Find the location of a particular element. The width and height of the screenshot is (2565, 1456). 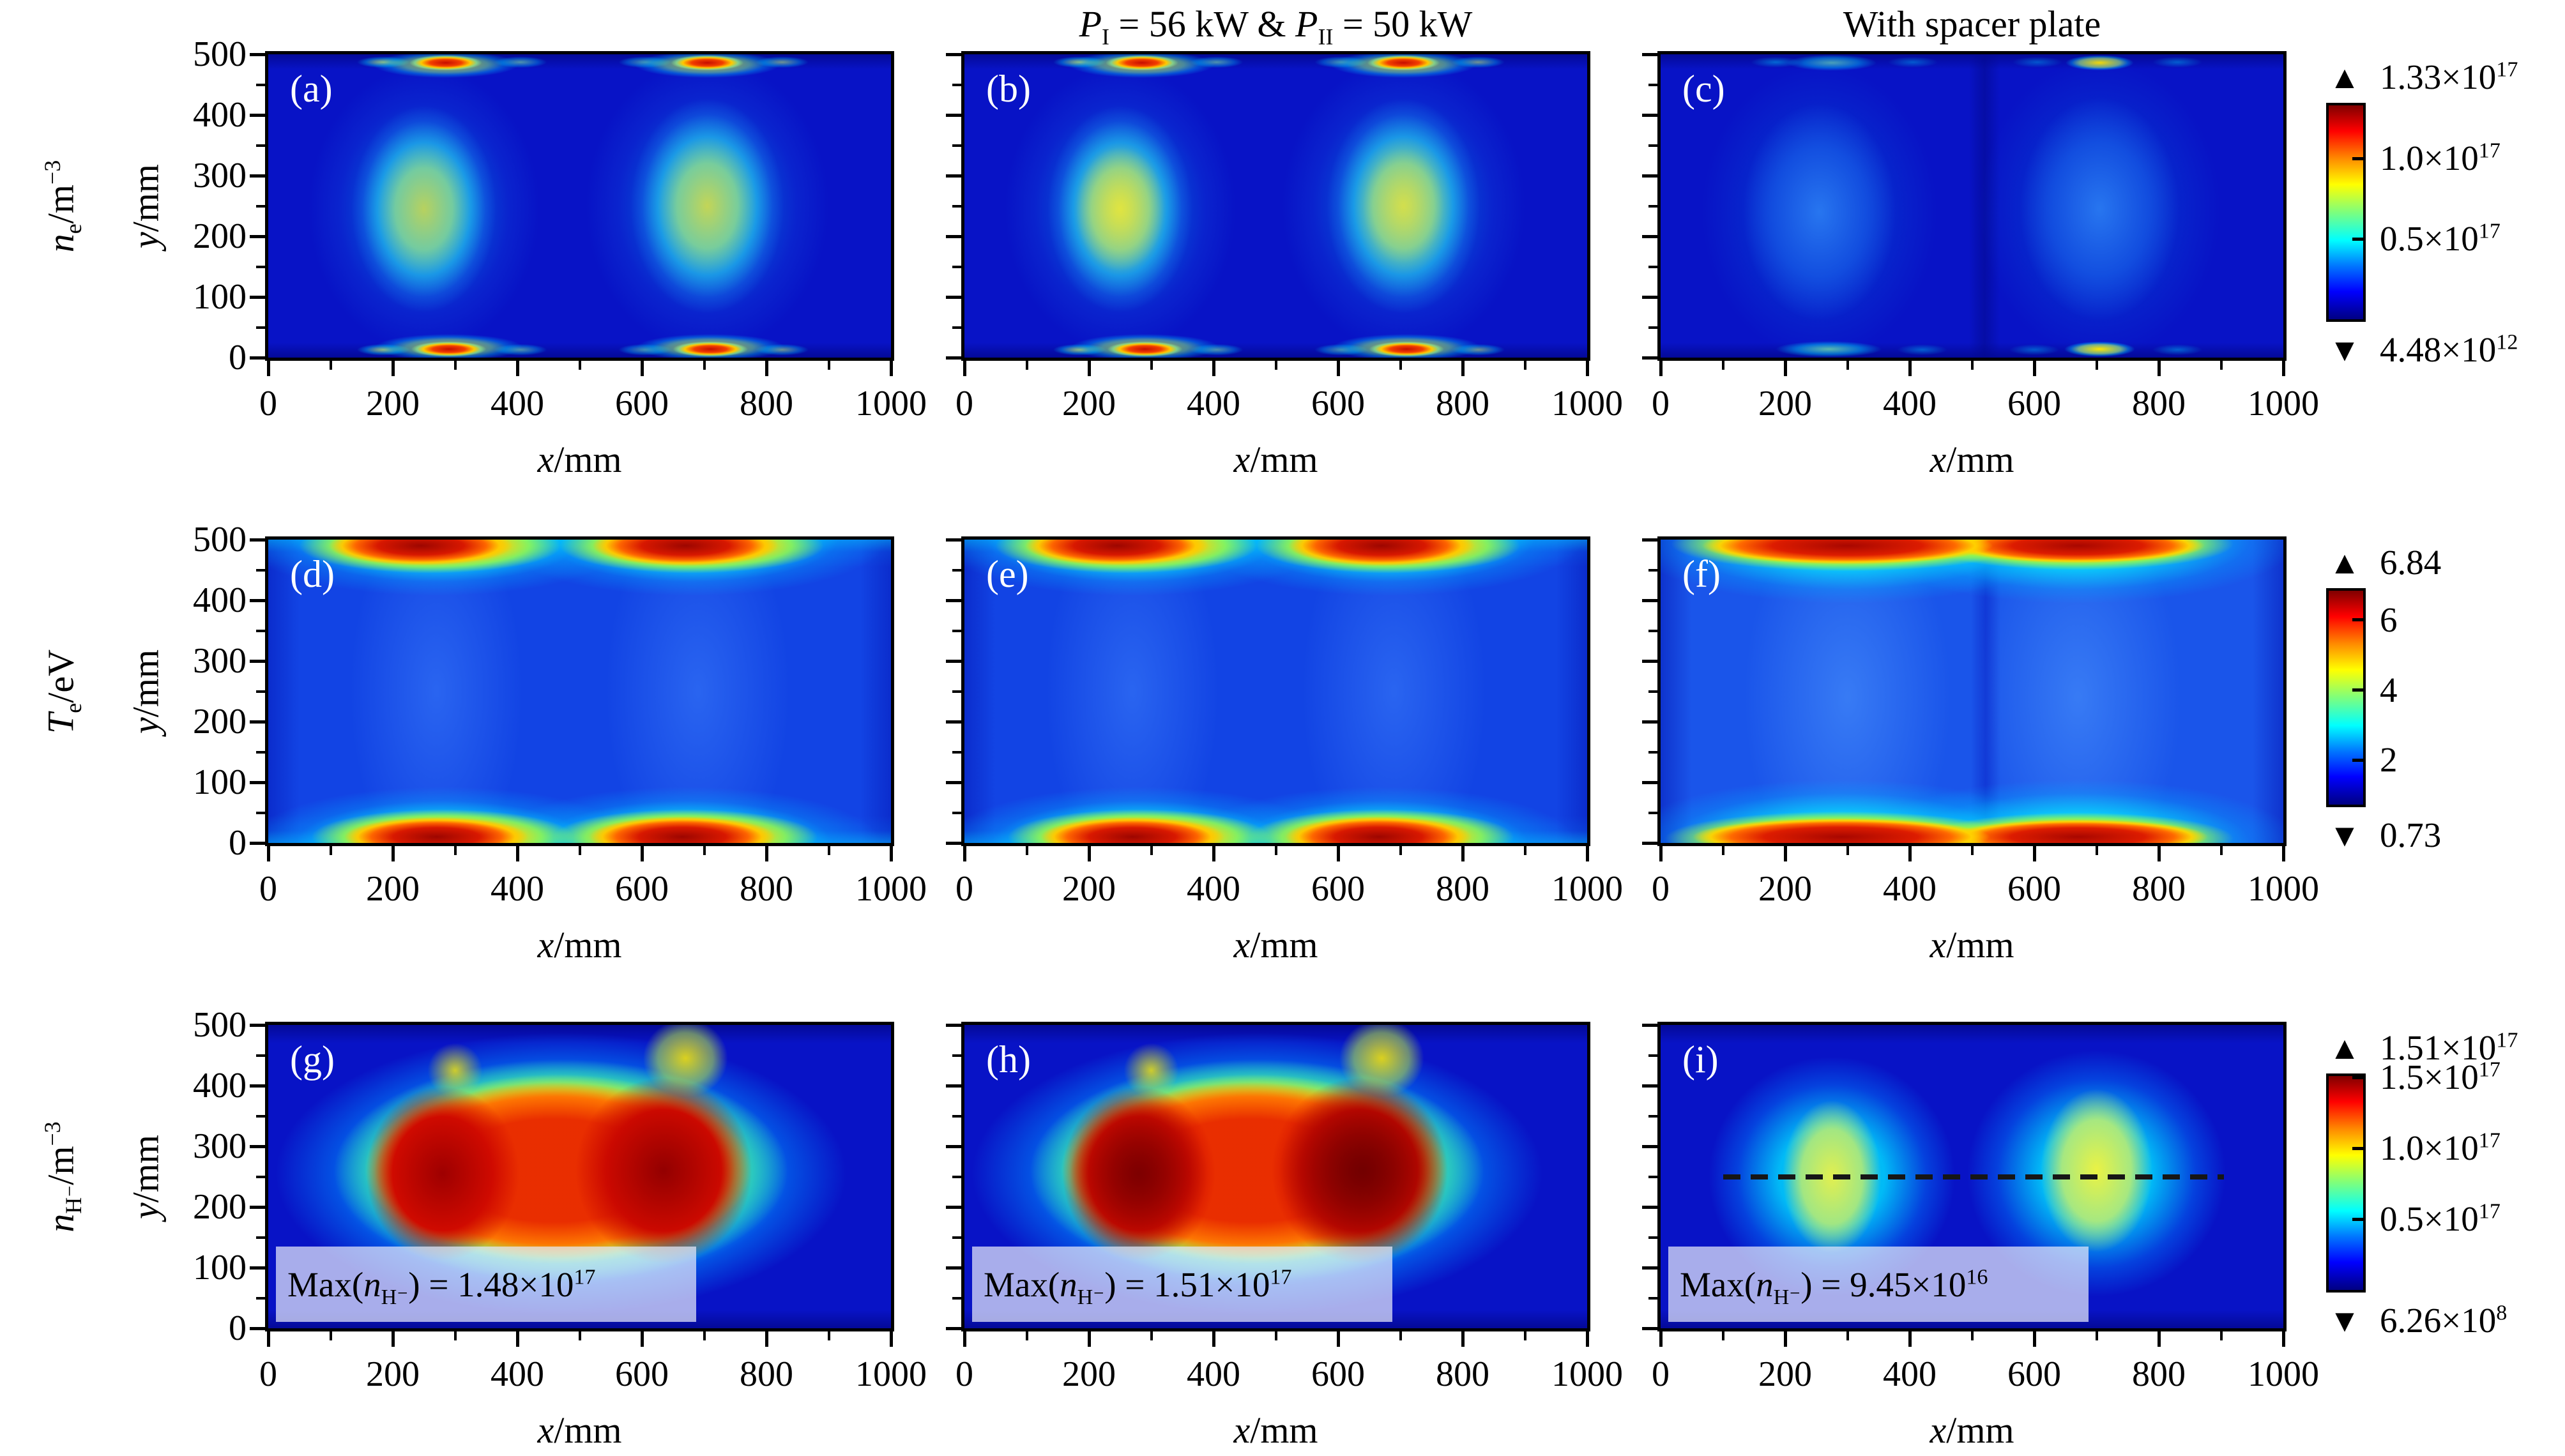

panel-label-a: (a) is located at coordinates (311, 89).